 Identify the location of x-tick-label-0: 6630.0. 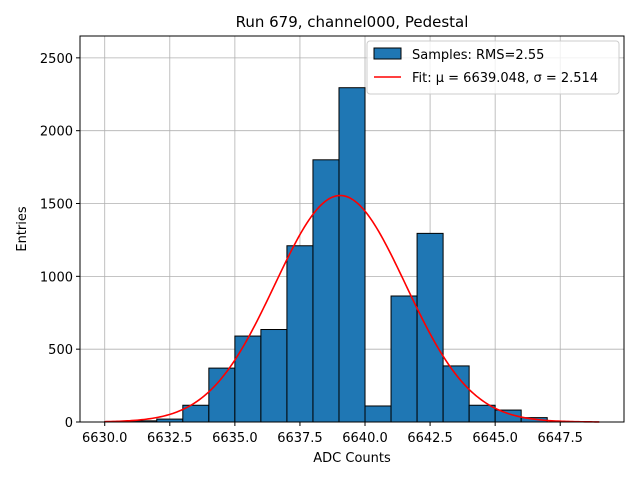
(105, 438).